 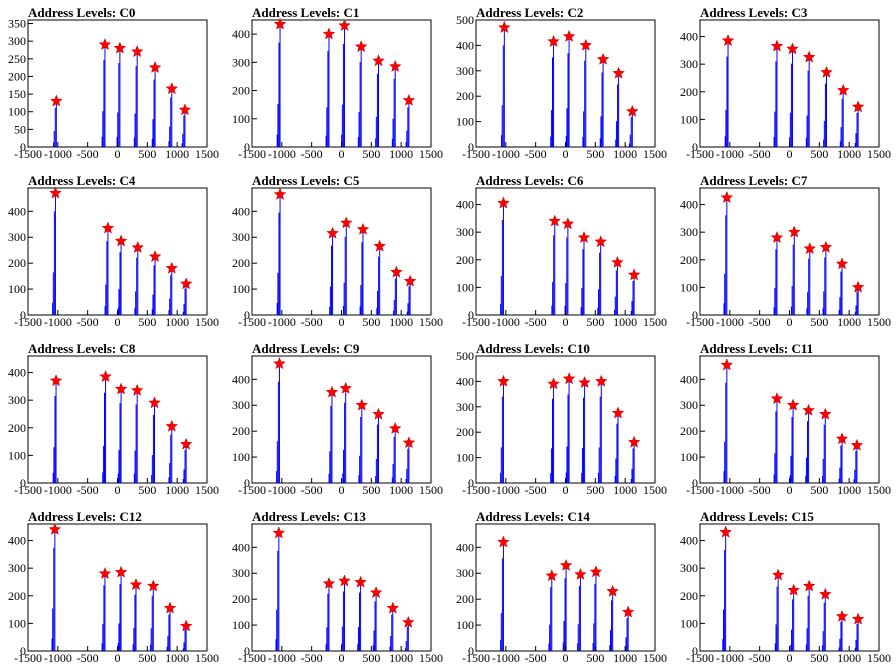 I want to click on chart-title: Address Levels: C3, so click(x=754, y=12).